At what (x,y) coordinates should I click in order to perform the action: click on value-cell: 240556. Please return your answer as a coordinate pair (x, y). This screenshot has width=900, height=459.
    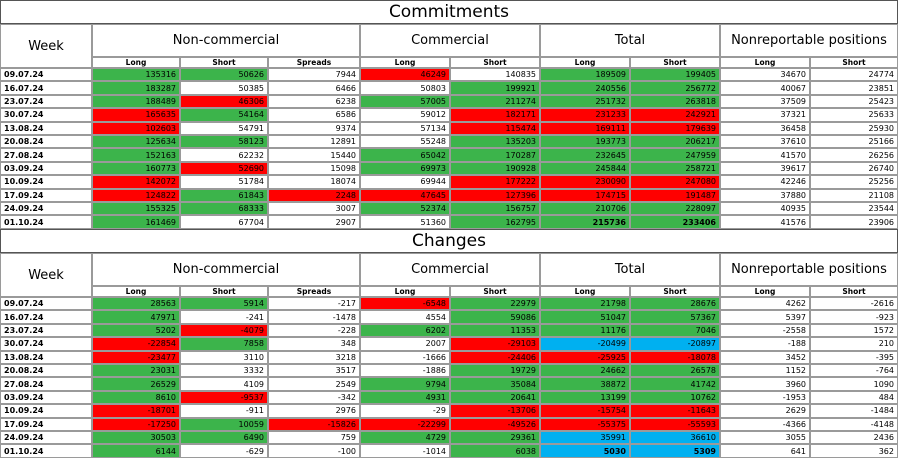
    Looking at the image, I should click on (585, 88).